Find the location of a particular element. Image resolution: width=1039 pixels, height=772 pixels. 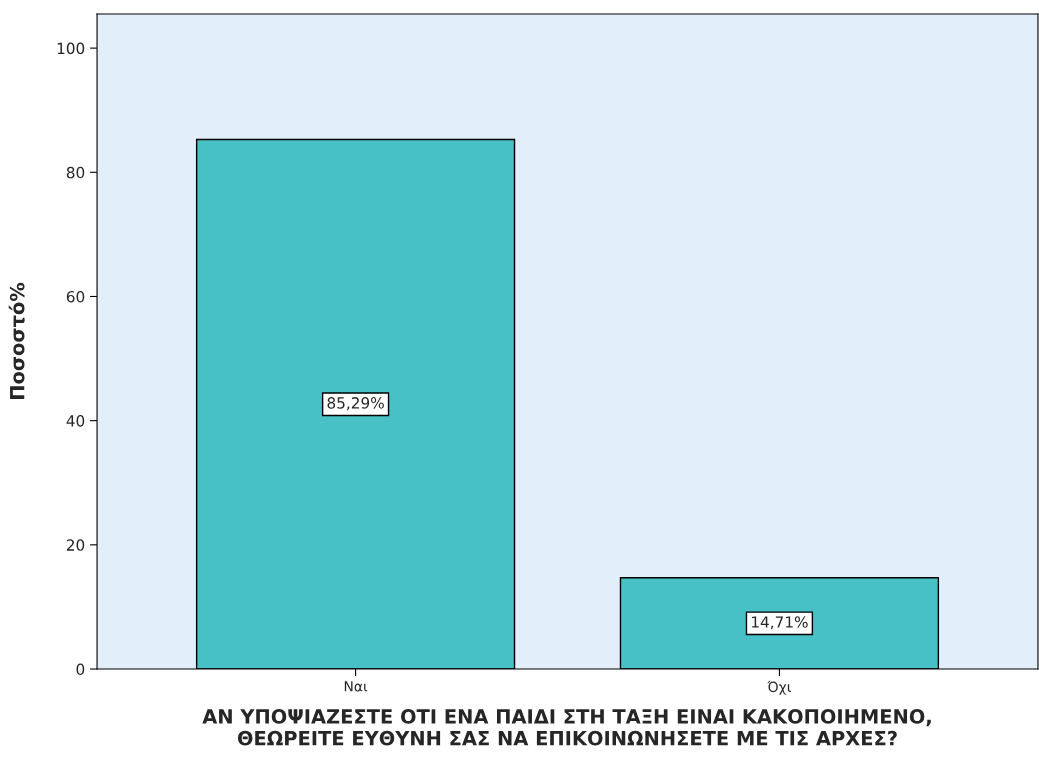

y-tick-label: 40 is located at coordinates (75, 421).